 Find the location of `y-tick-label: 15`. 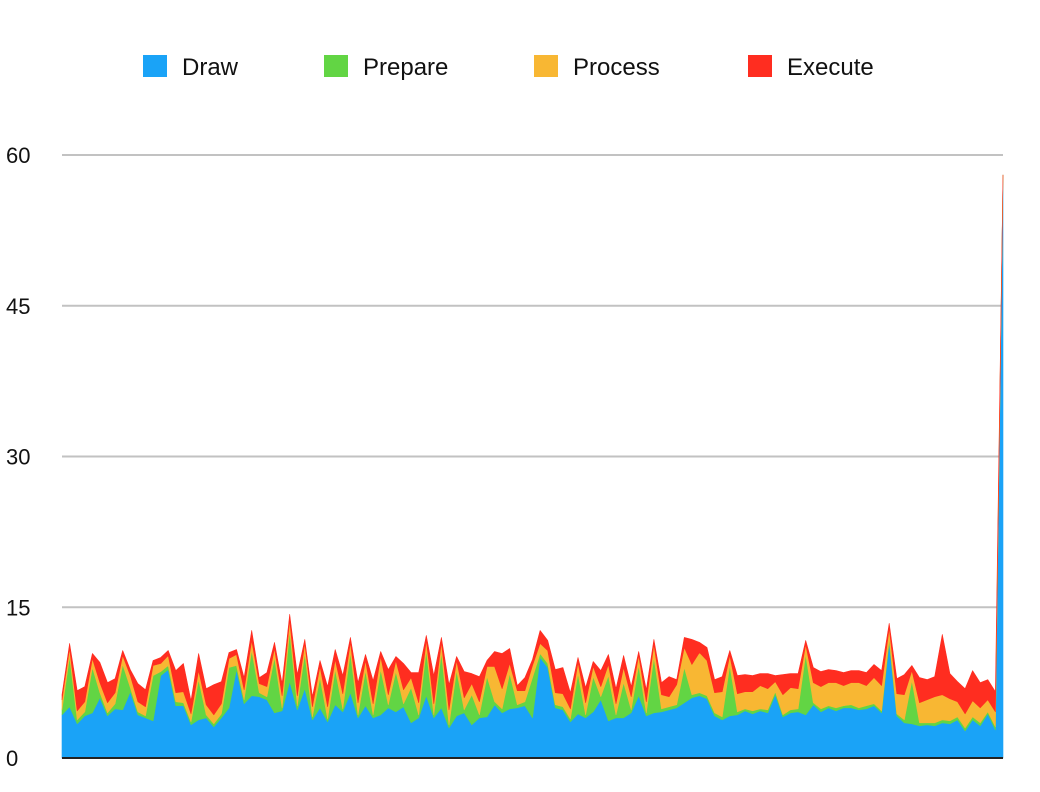

y-tick-label: 15 is located at coordinates (18, 607).